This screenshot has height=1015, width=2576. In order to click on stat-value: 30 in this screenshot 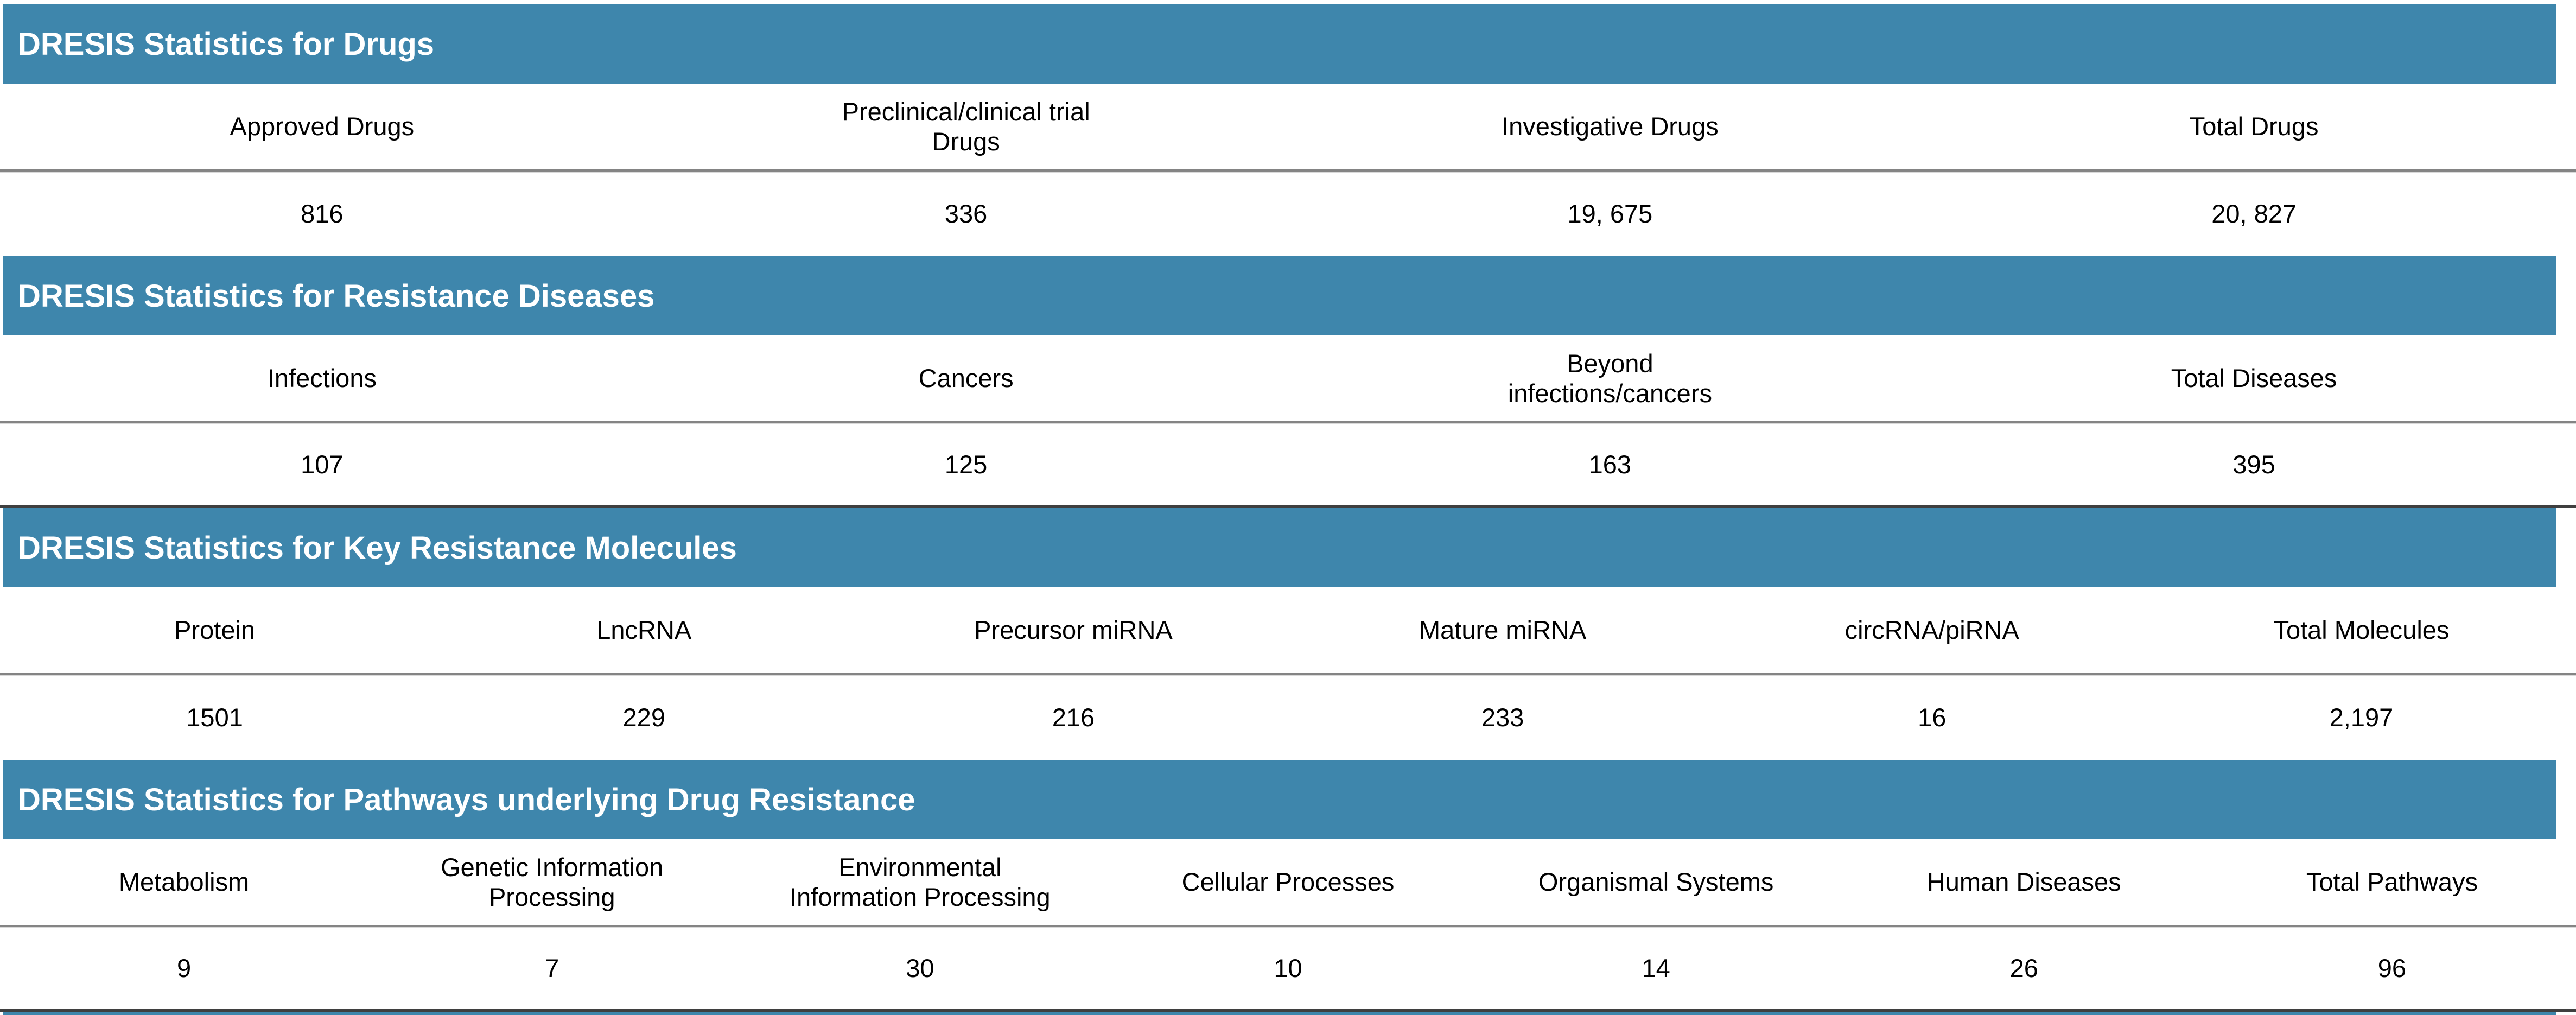, I will do `click(920, 968)`.